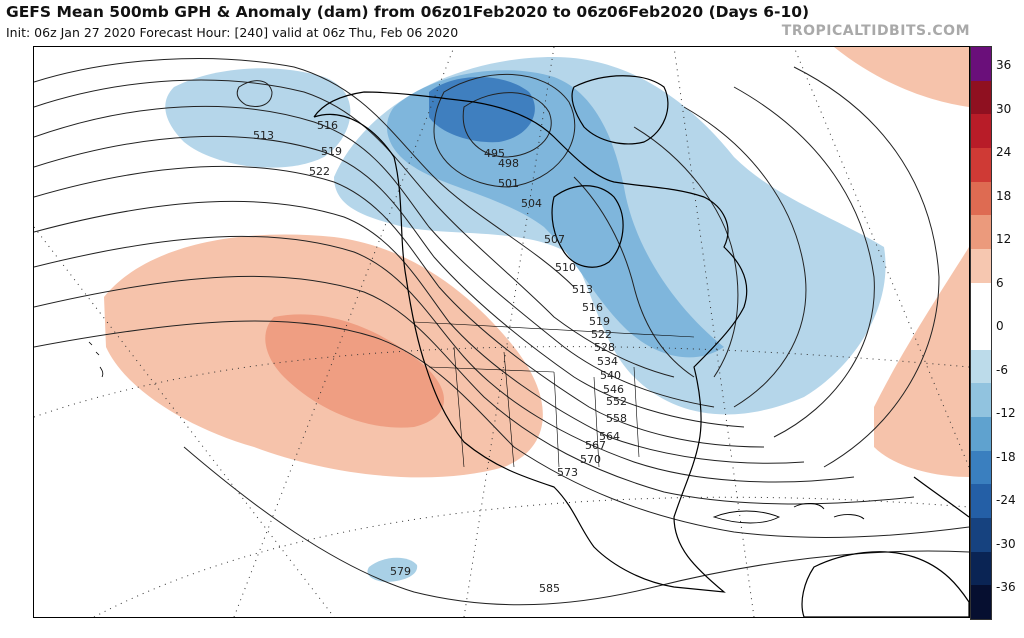 Image resolution: width=1024 pixels, height=638 pixels. What do you see at coordinates (1006, 413) in the screenshot?
I see `colorbar-tick-label: -12` at bounding box center [1006, 413].